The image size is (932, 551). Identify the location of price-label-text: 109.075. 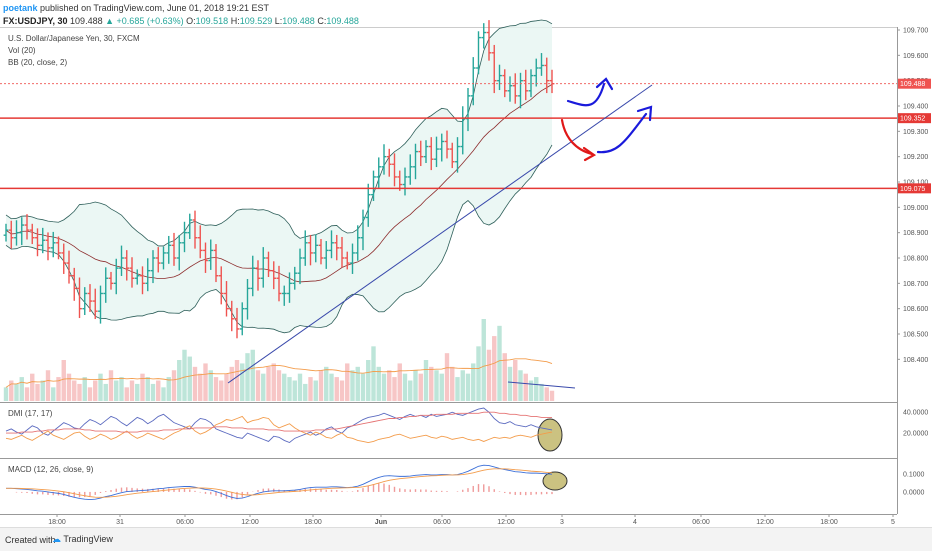
(912, 189).